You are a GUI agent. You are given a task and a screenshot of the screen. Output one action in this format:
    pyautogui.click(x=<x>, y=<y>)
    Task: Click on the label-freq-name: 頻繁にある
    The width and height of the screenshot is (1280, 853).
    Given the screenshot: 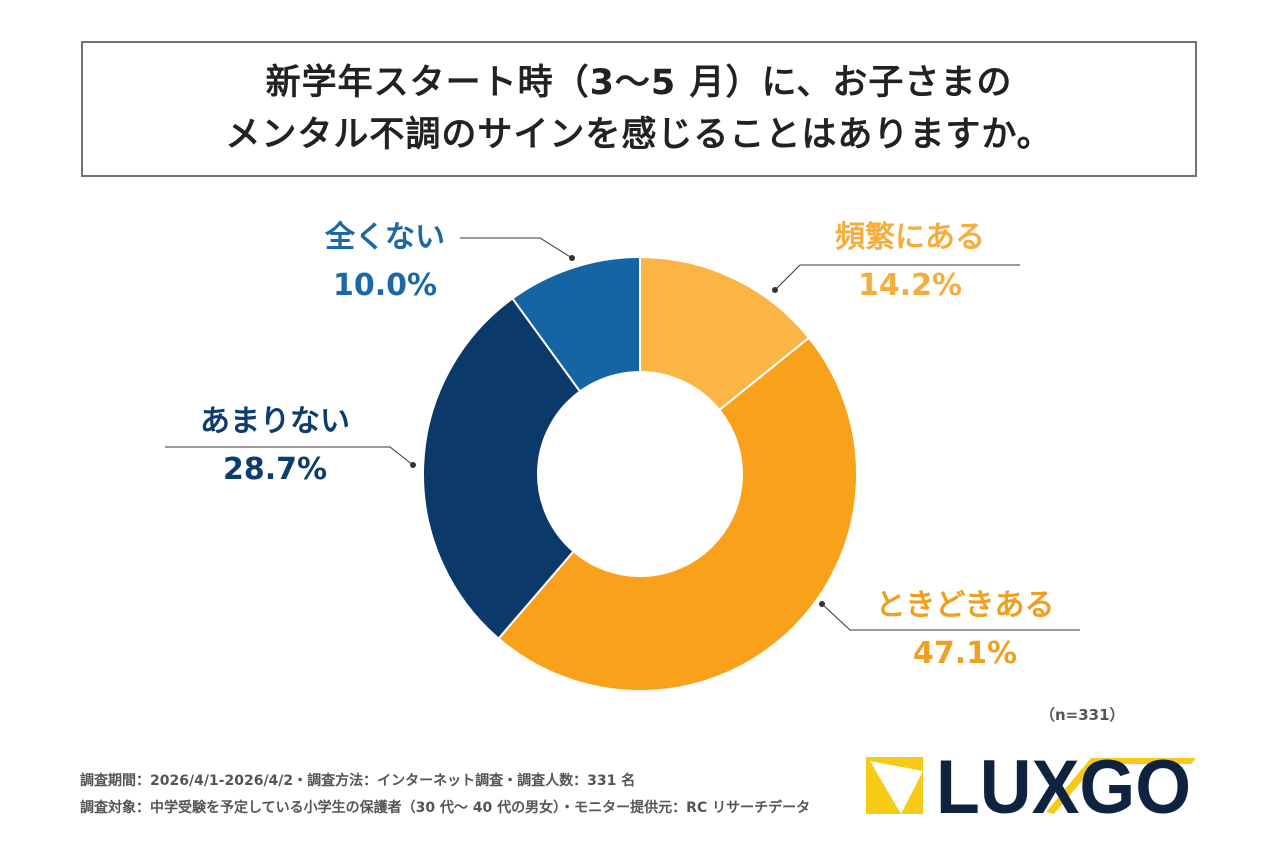 What is the action you would take?
    pyautogui.click(x=910, y=237)
    